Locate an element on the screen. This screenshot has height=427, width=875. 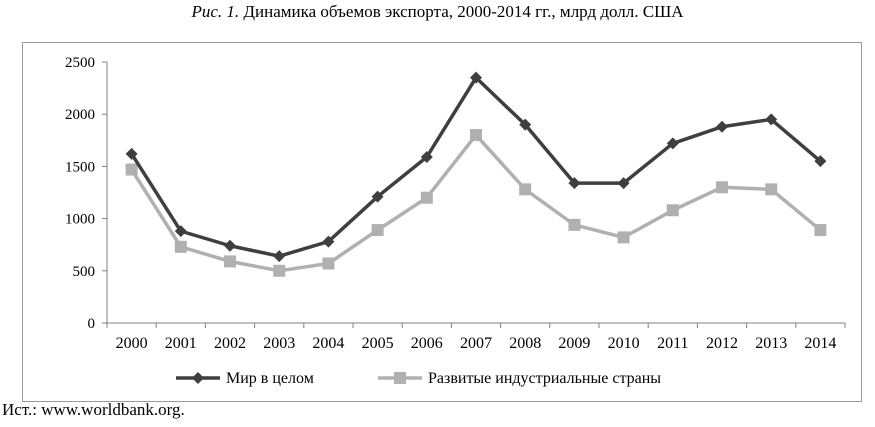
x-tick-label: 2003 is located at coordinates (279, 343).